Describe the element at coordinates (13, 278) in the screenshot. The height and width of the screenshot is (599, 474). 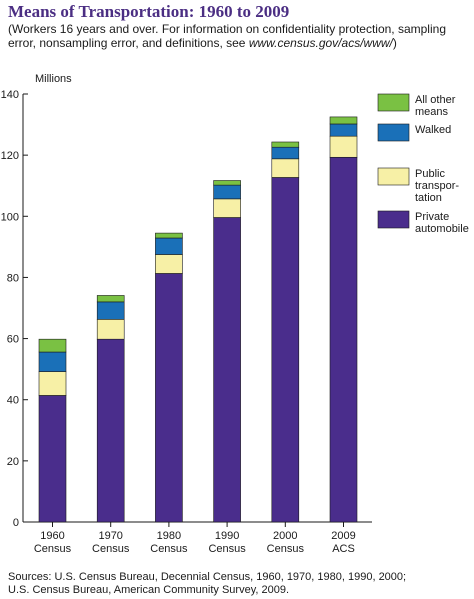
I see `y-tick-label: 80` at that location.